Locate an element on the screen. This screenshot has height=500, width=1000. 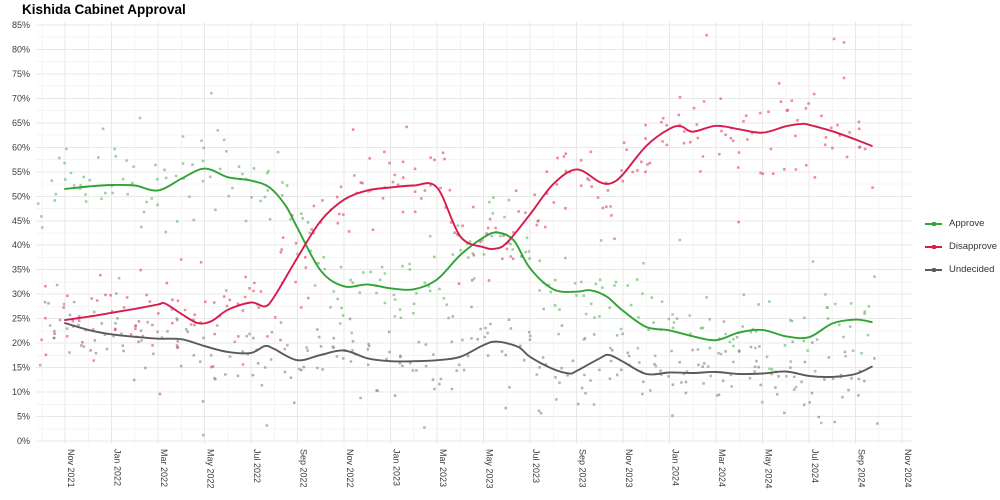
svg-text: 65% is located at coordinates (21, 123).